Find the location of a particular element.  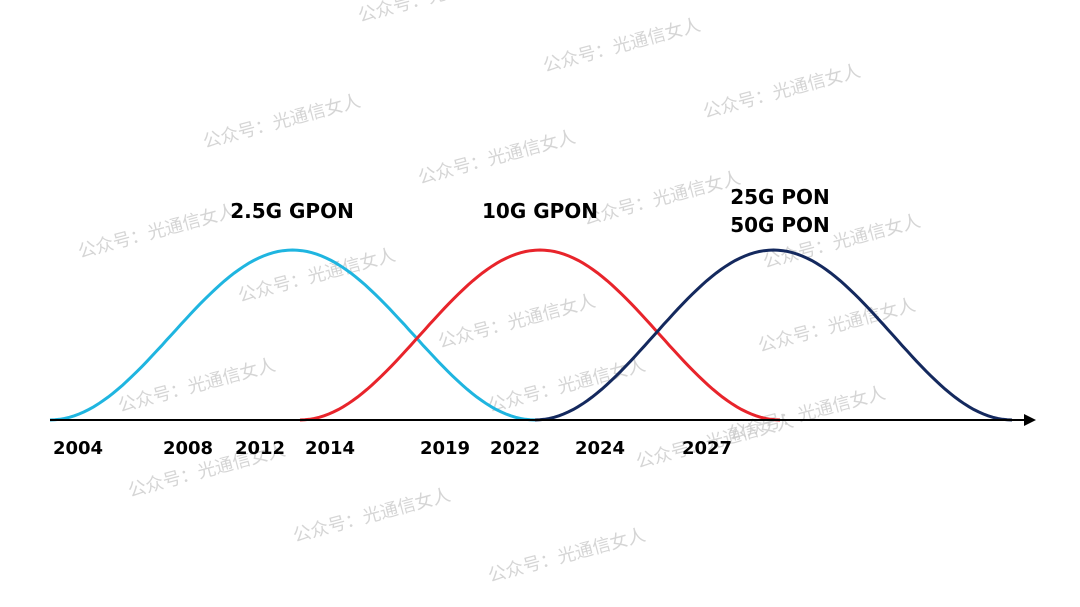

axis-arrow is located at coordinates (1030, 420).